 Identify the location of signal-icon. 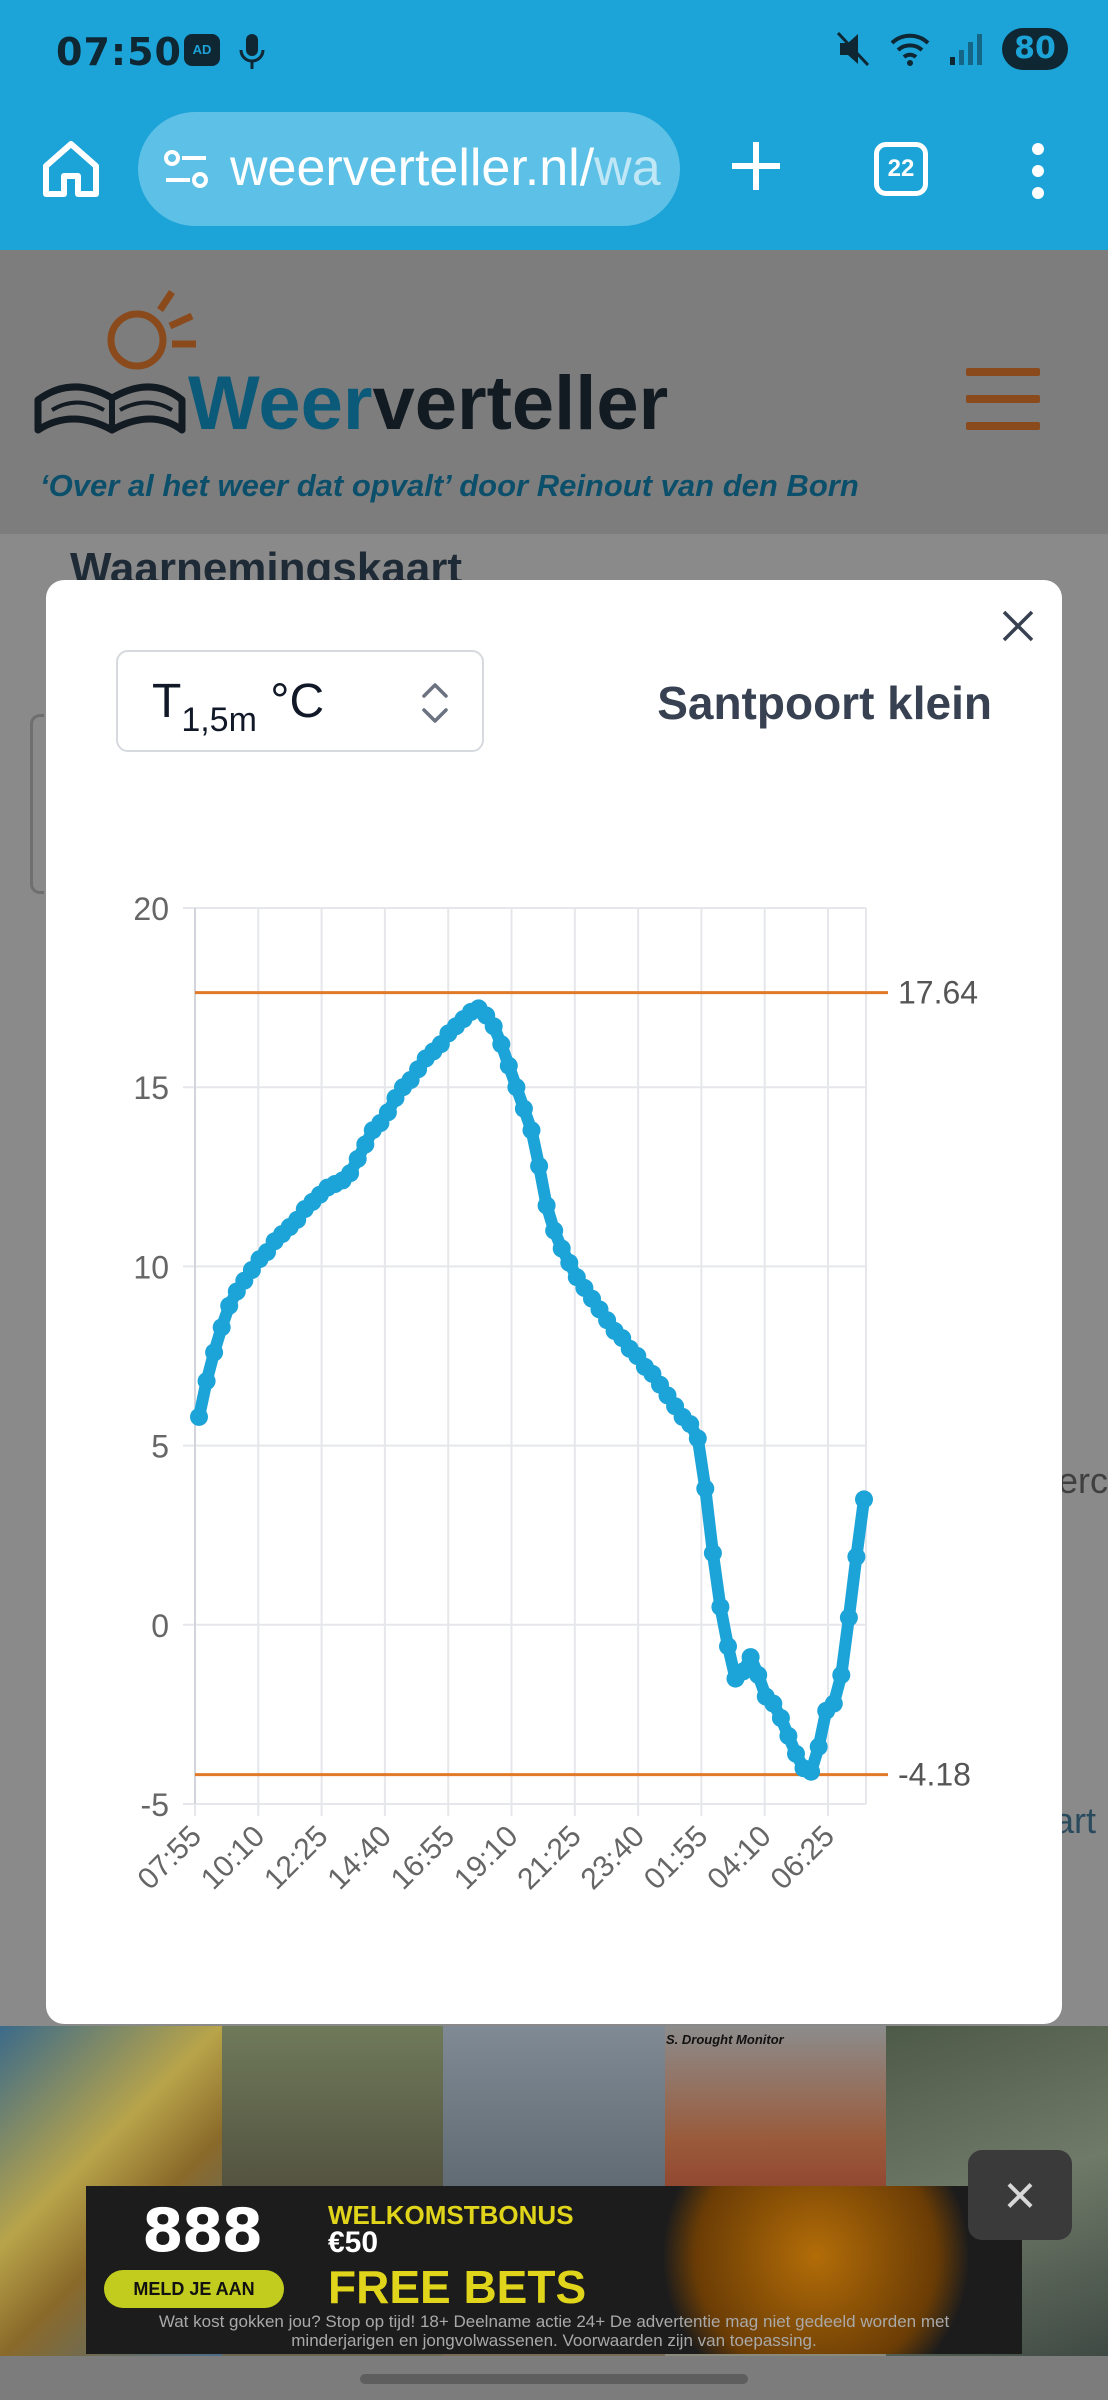
(966, 49).